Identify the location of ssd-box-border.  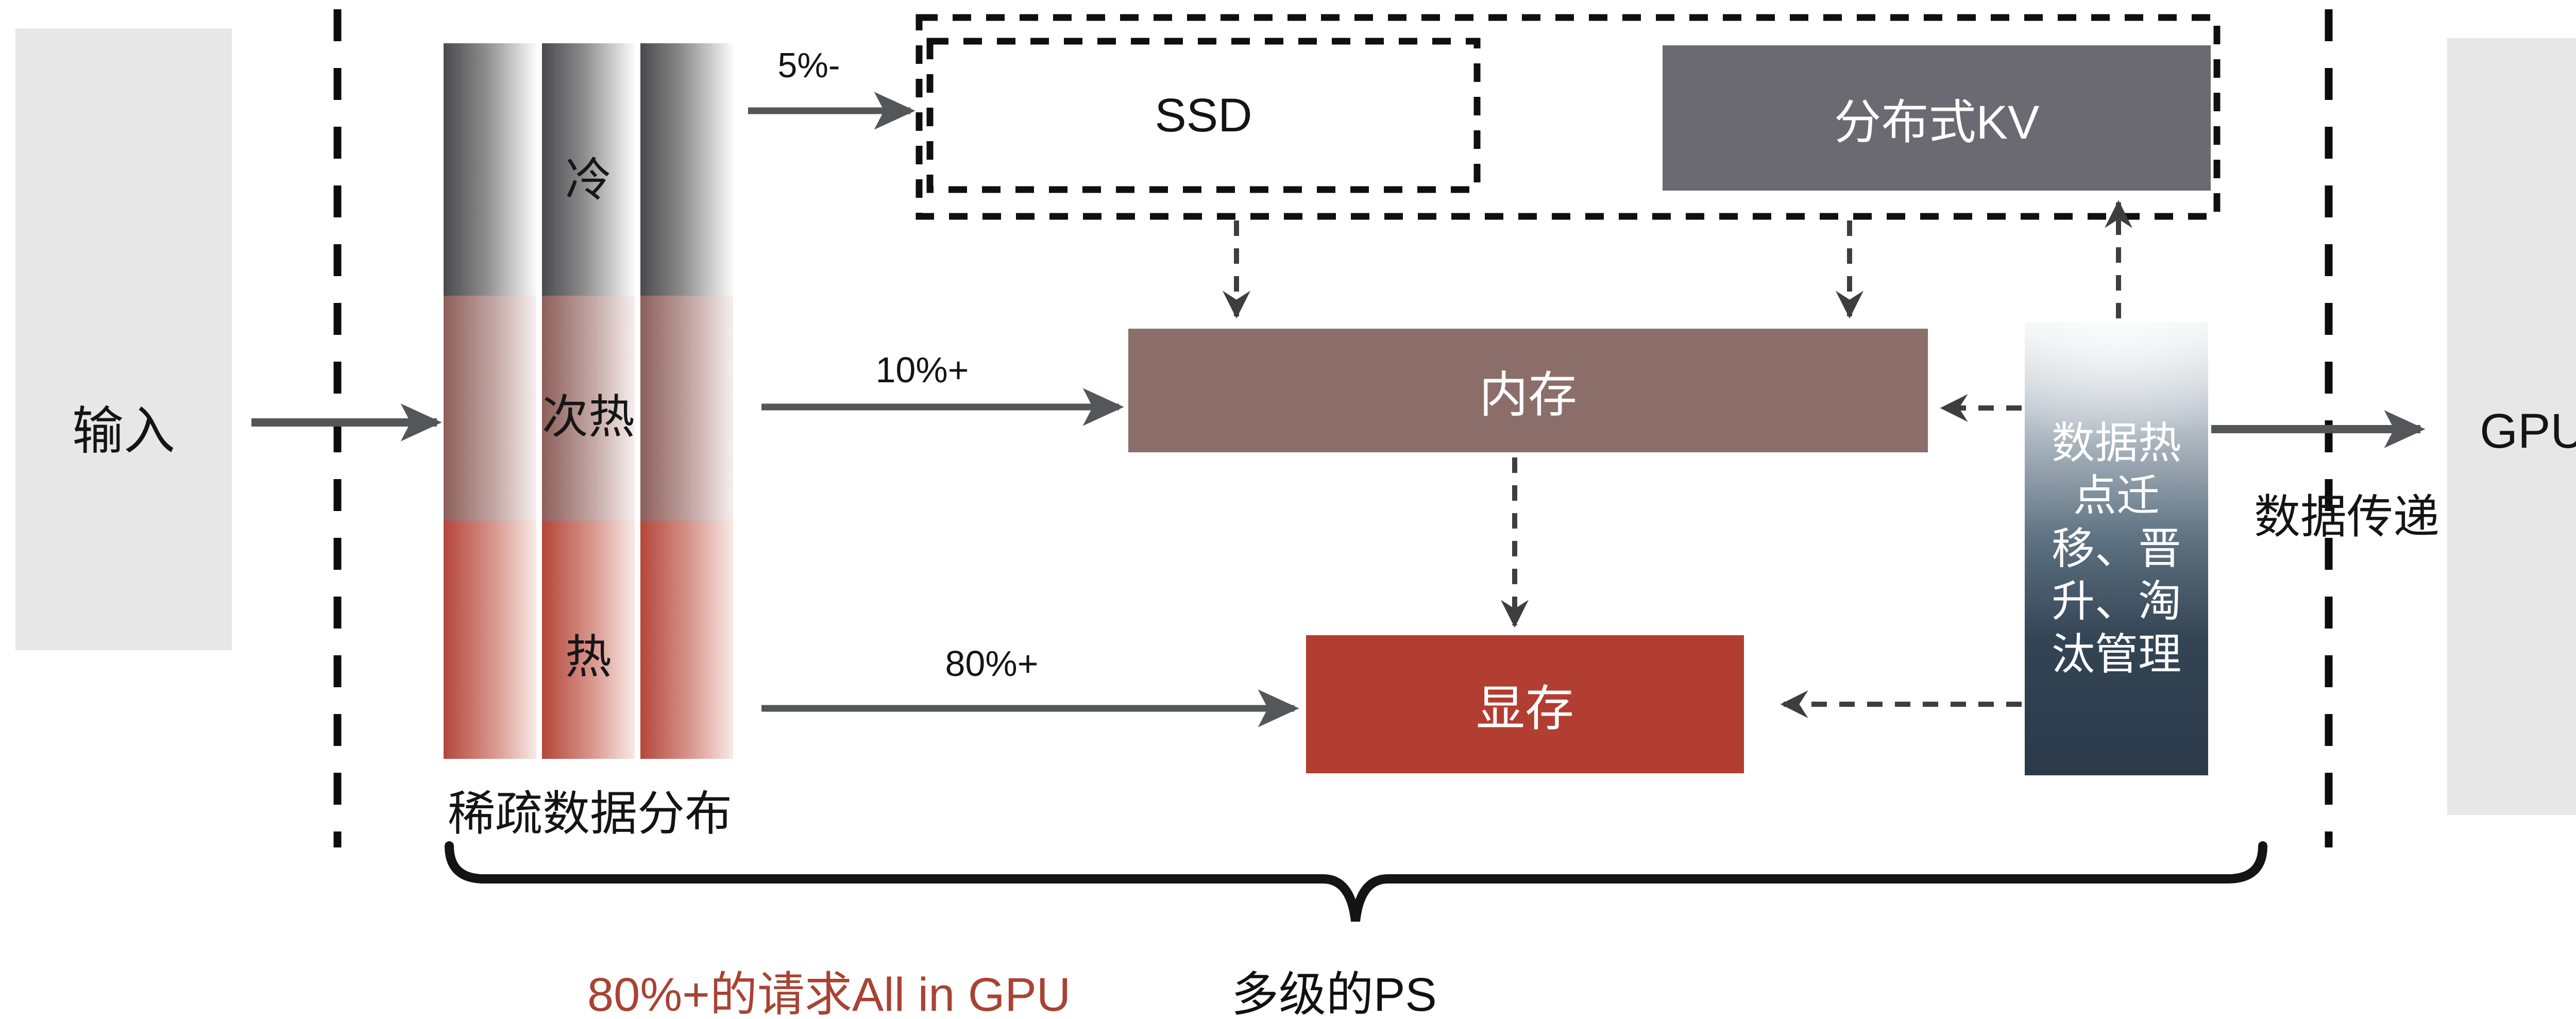
(1204, 115).